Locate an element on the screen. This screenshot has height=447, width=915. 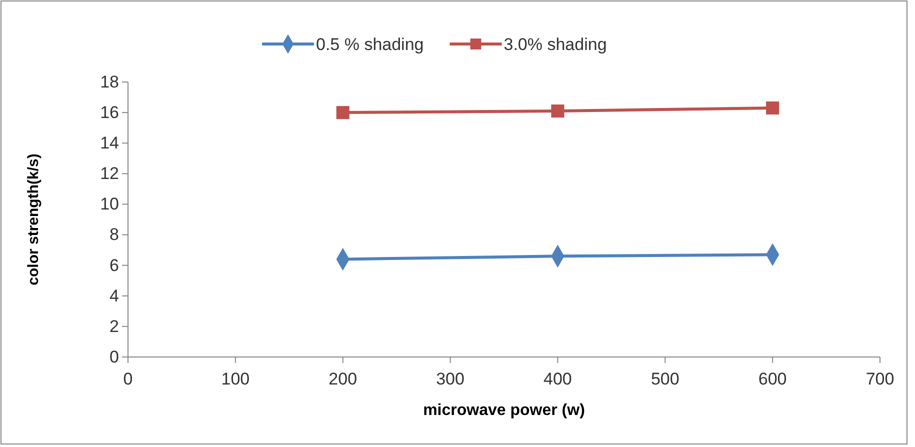
y-tick-label: 4 is located at coordinates (114, 296).